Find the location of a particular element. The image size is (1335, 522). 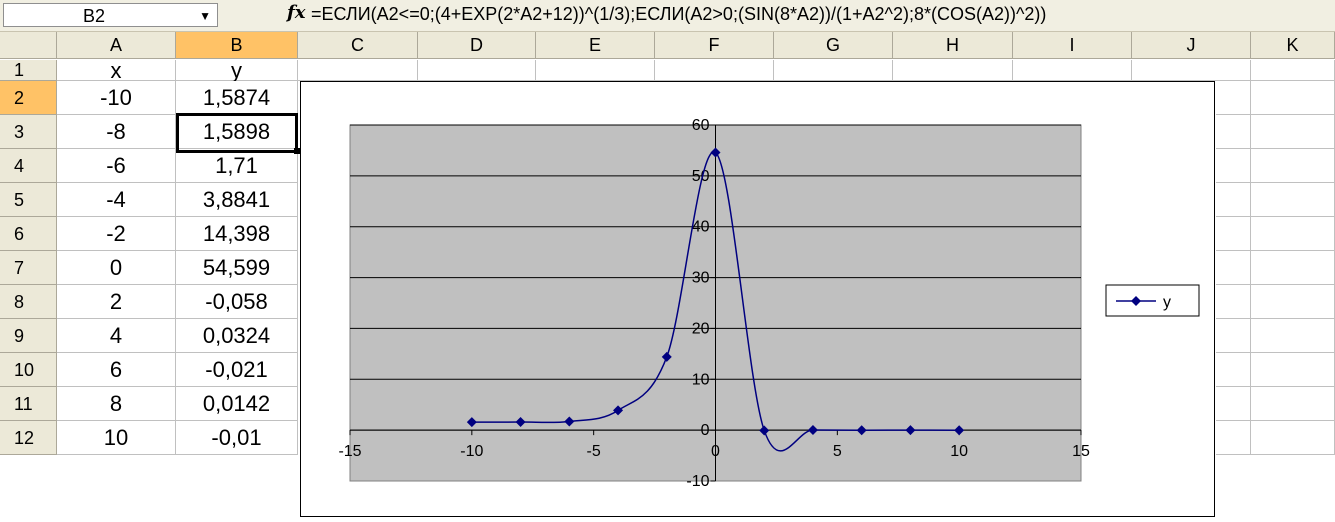

cell-k2 is located at coordinates (1293, 98).